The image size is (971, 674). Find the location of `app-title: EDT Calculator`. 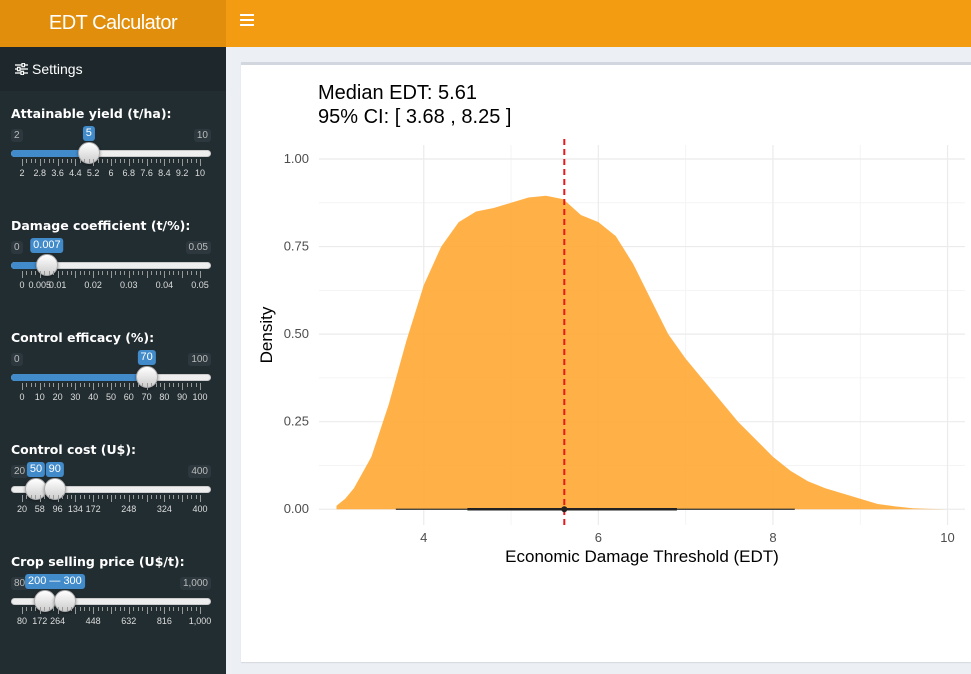

app-title: EDT Calculator is located at coordinates (113, 23).